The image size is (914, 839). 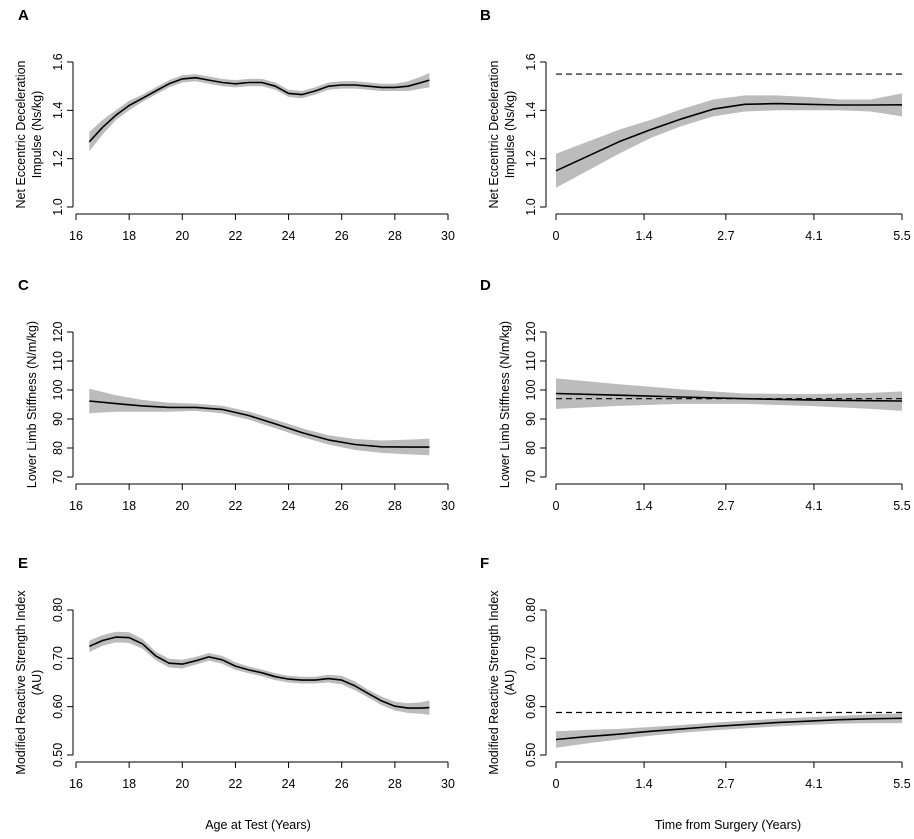 I want to click on x-axis-b: 0 1.4 2.7 4.1 5.5, so click(x=732, y=228).